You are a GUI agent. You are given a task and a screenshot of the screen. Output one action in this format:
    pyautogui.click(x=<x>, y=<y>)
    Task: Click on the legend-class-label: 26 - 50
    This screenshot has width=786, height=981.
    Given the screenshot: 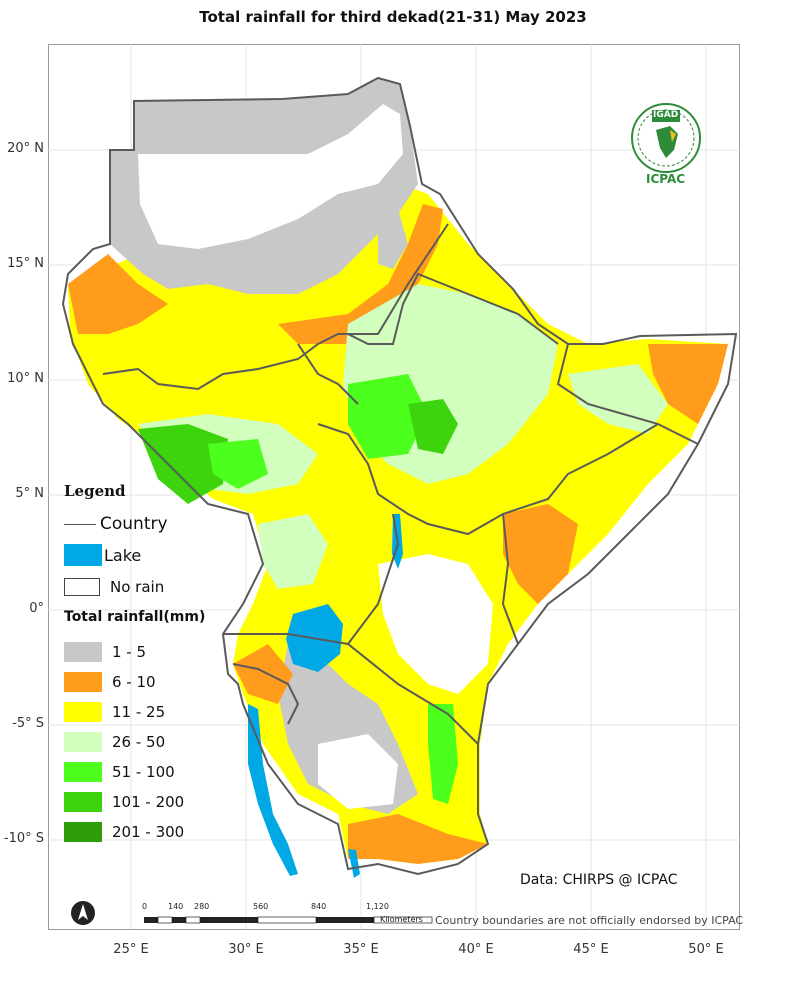 What is the action you would take?
    pyautogui.click(x=139, y=742)
    